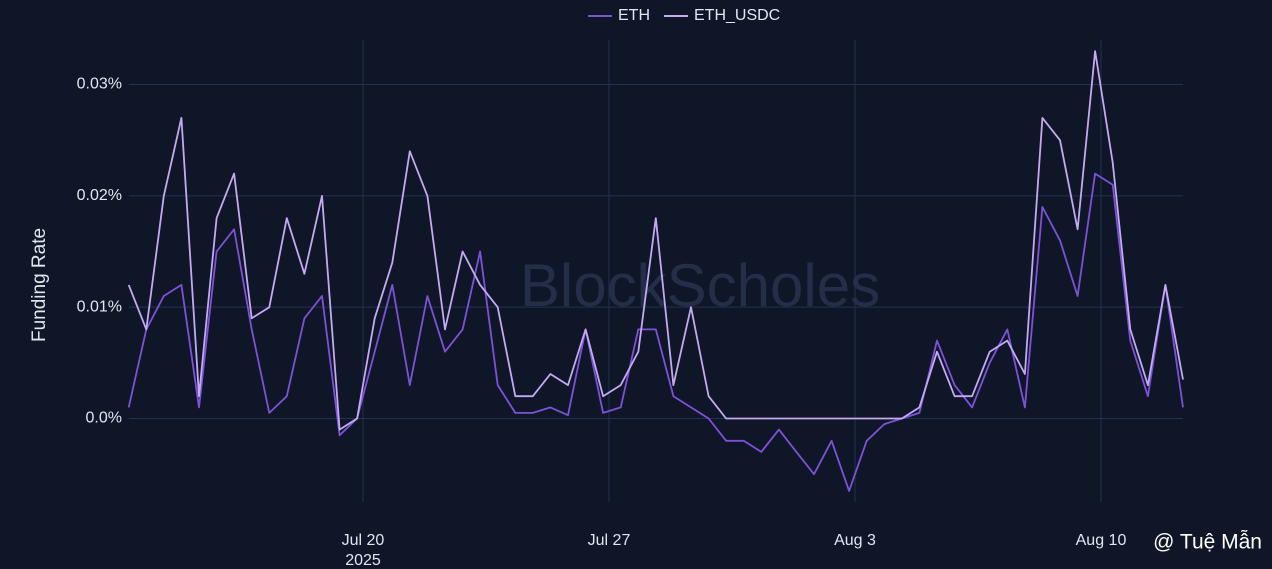 The height and width of the screenshot is (569, 1272). I want to click on x-tick-label: Jul 27, so click(609, 540).